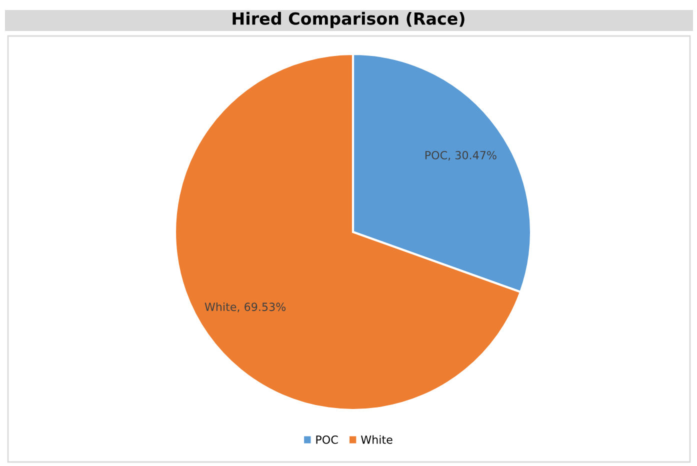  I want to click on data-label: POC, 30.47%, so click(460, 155).